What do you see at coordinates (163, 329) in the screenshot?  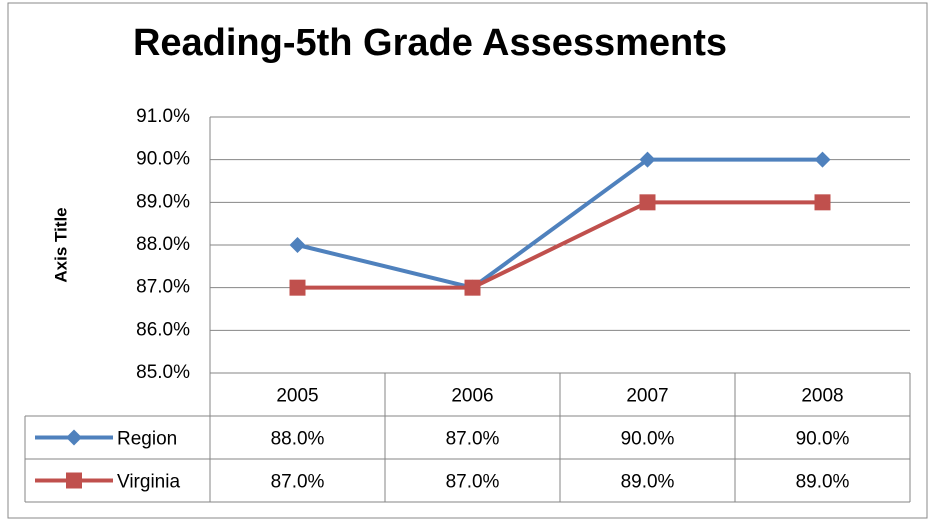 I see `y-tick-label: 86.0%` at bounding box center [163, 329].